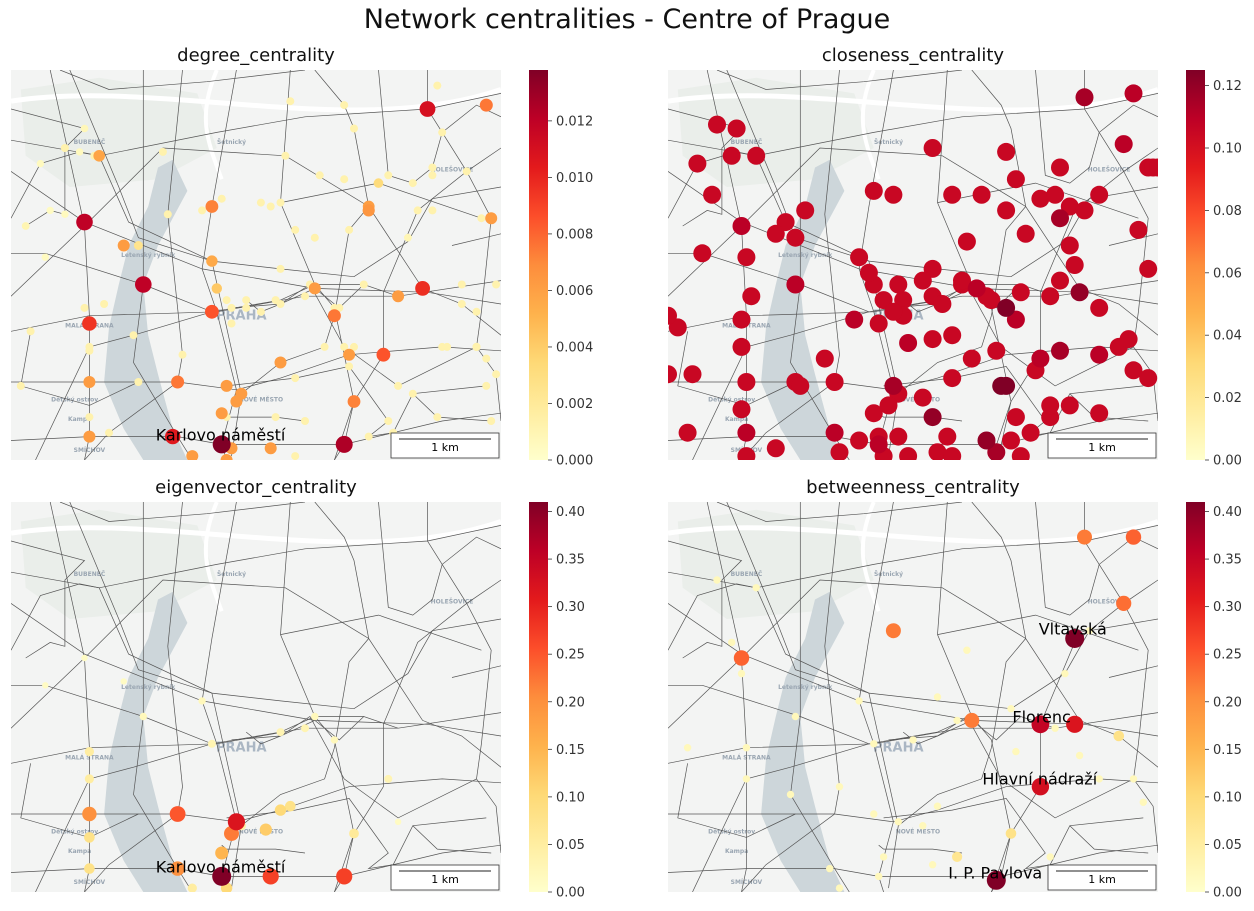 The width and height of the screenshot is (1254, 911). Describe the element at coordinates (570, 893) in the screenshot. I see `colorbar-tick-label: 0.00` at that location.